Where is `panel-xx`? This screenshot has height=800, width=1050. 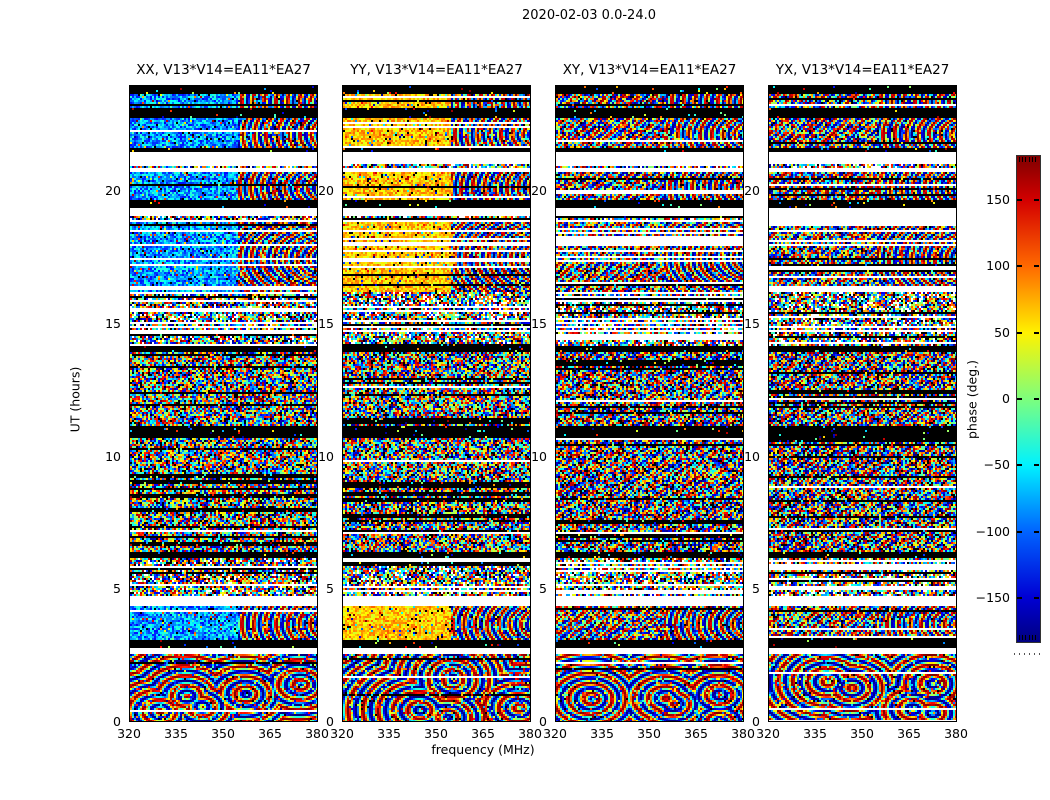
panel-xx is located at coordinates (223, 403).